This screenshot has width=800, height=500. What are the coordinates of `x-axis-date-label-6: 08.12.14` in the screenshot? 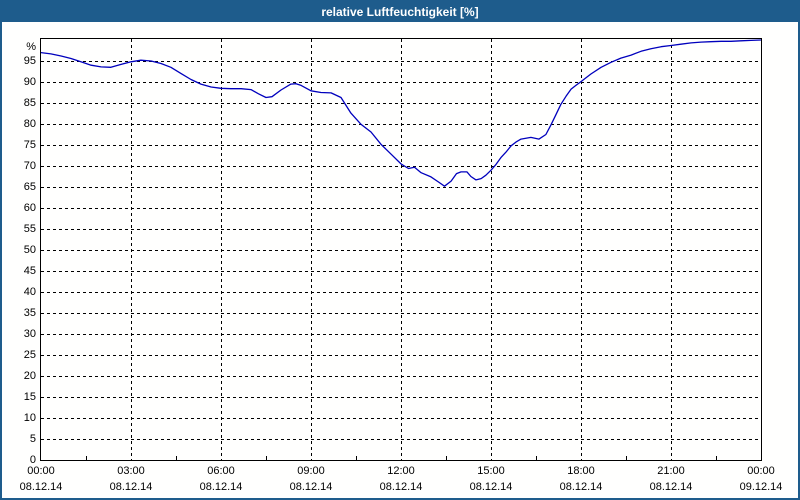 It's located at (221, 487).